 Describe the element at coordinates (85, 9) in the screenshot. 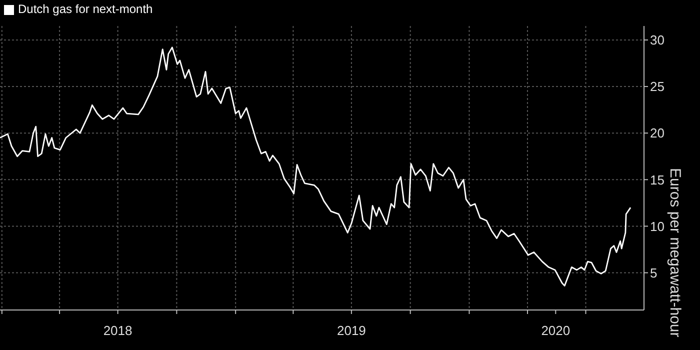

I see `legend-label: Dutch gas for next-month` at that location.